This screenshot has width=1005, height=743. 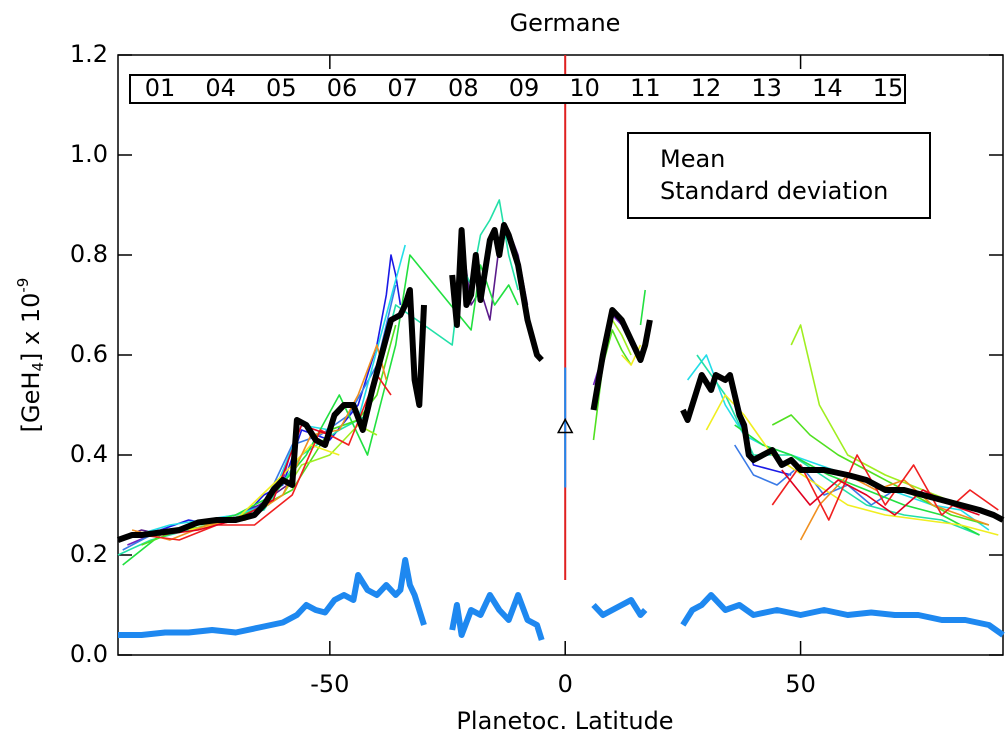 What do you see at coordinates (888, 88) in the screenshot?
I see `orbit-legend-label: 15` at bounding box center [888, 88].